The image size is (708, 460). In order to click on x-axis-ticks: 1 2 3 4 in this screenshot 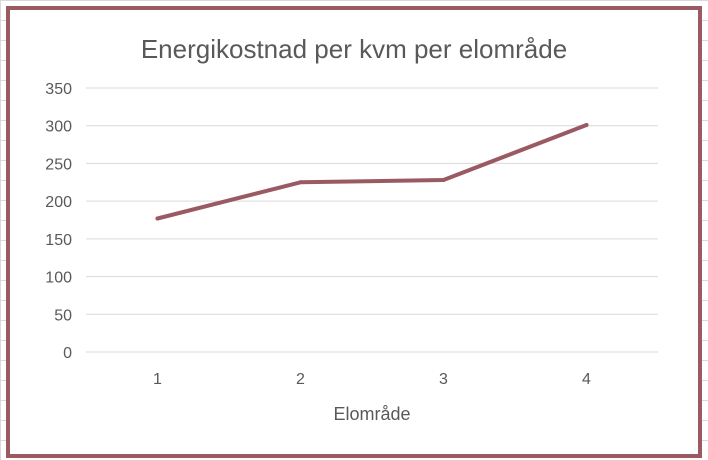, I will do `click(372, 379)`.